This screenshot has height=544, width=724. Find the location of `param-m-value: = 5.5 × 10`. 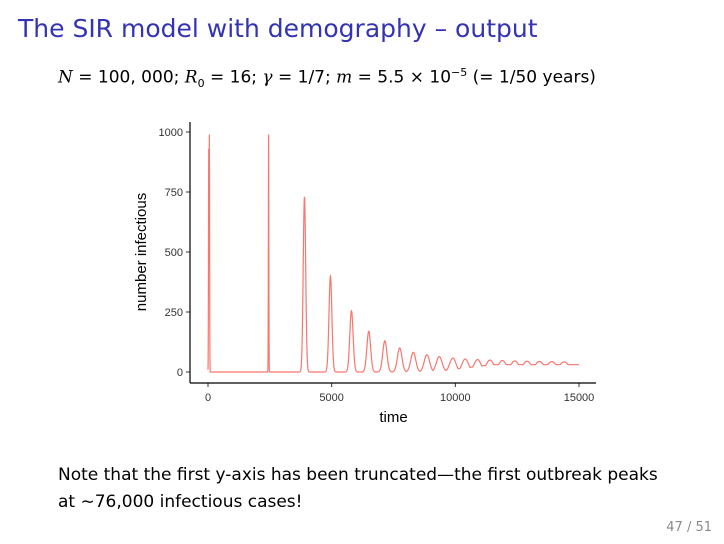

param-m-value: = 5.5 × 10 is located at coordinates (402, 77).